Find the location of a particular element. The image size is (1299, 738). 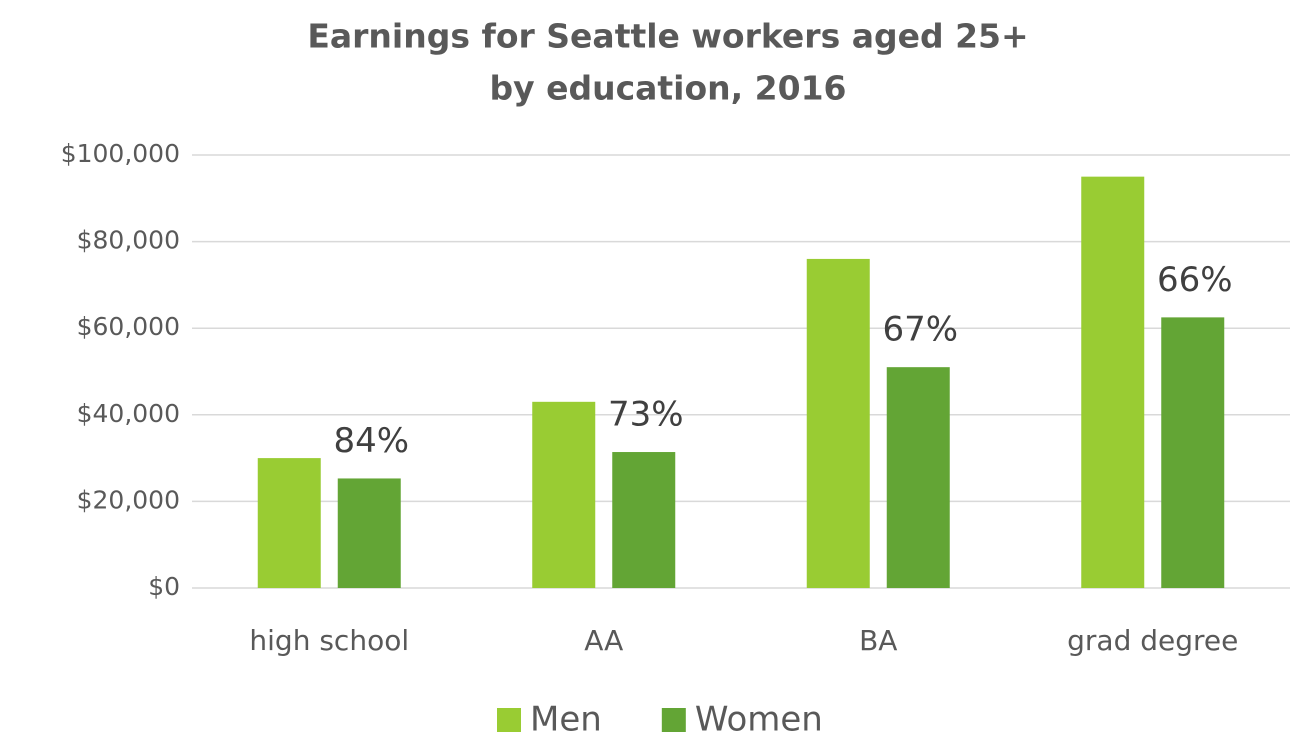

x-tick-label: high school is located at coordinates (329, 640).